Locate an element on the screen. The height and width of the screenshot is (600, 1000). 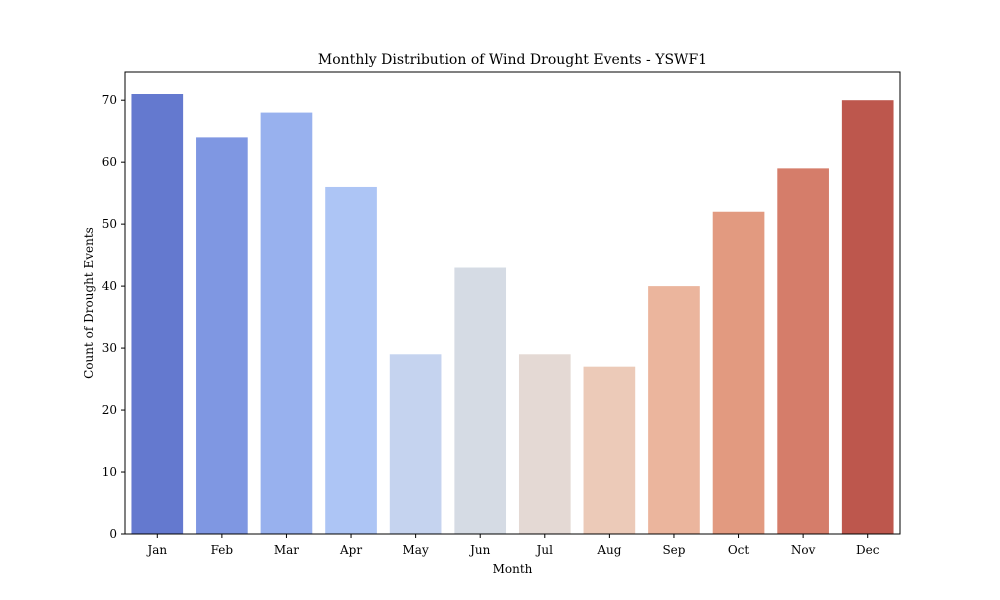
x-tick-label: Jan is located at coordinates (156, 550).